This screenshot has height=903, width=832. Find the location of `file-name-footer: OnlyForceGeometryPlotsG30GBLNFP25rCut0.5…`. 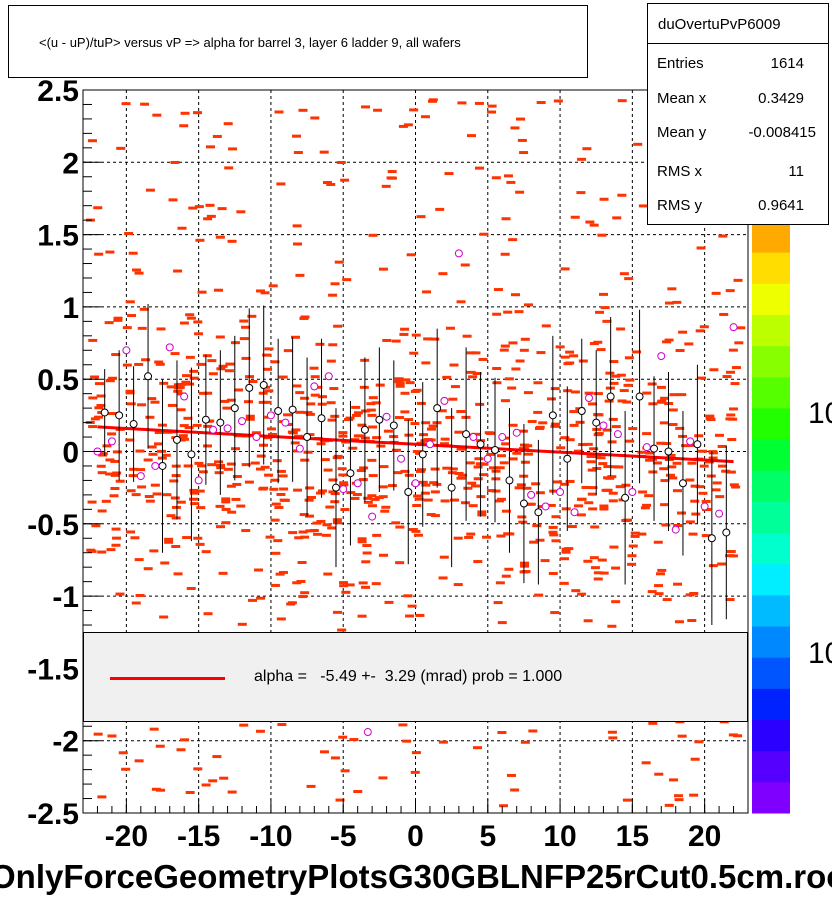

file-name-footer: OnlyForceGeometryPlotsG30GBLNFP25rCut0.5… is located at coordinates (416, 876).